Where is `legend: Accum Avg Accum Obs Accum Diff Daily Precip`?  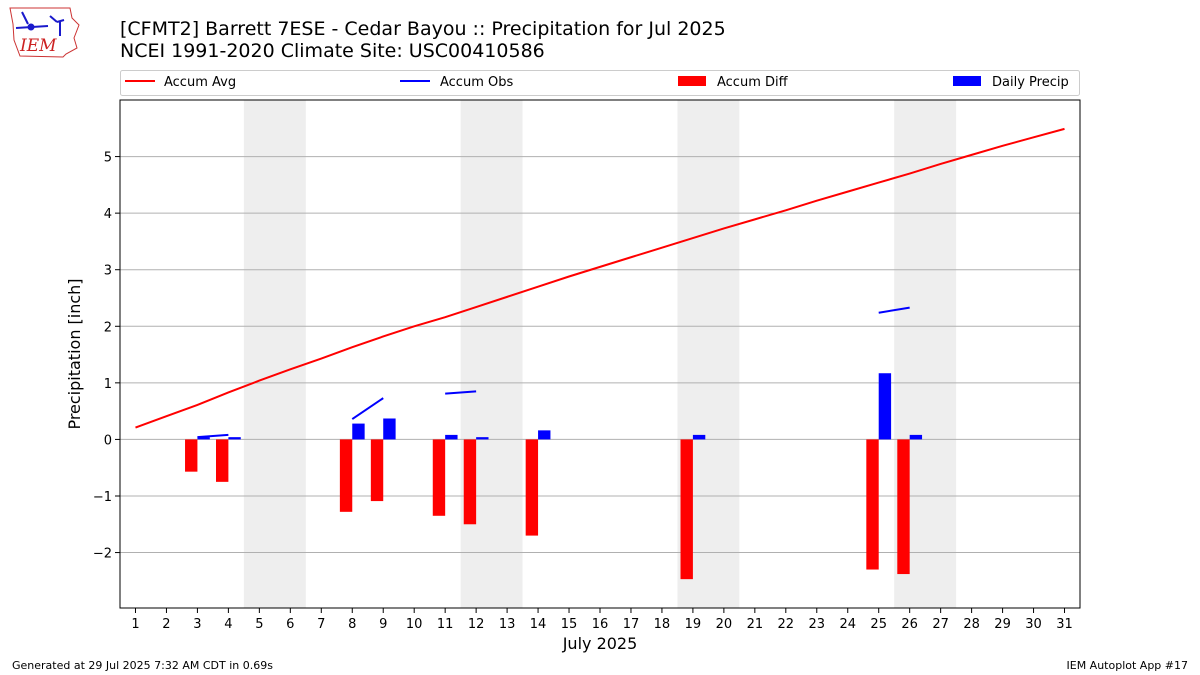 legend: Accum Avg Accum Obs Accum Diff Daily Precip is located at coordinates (600, 83).